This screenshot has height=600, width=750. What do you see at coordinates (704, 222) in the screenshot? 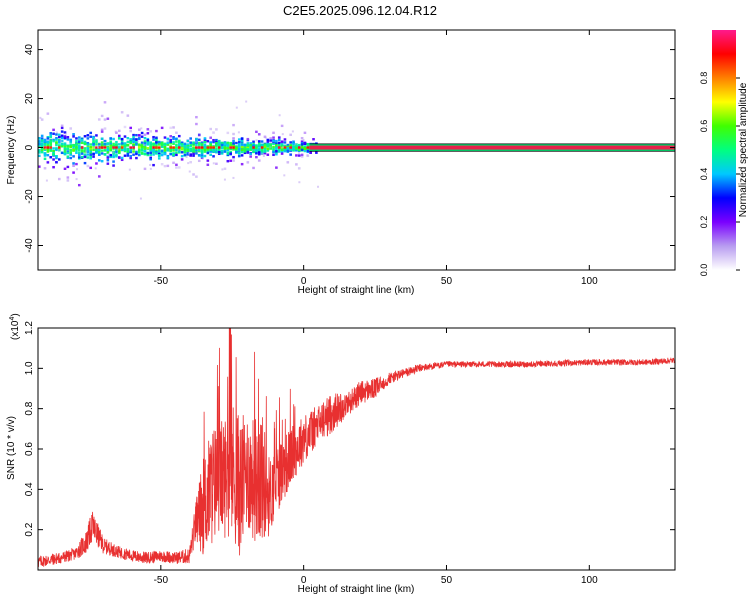
I see `colorbar-tick-label: 0.2` at bounding box center [704, 222].